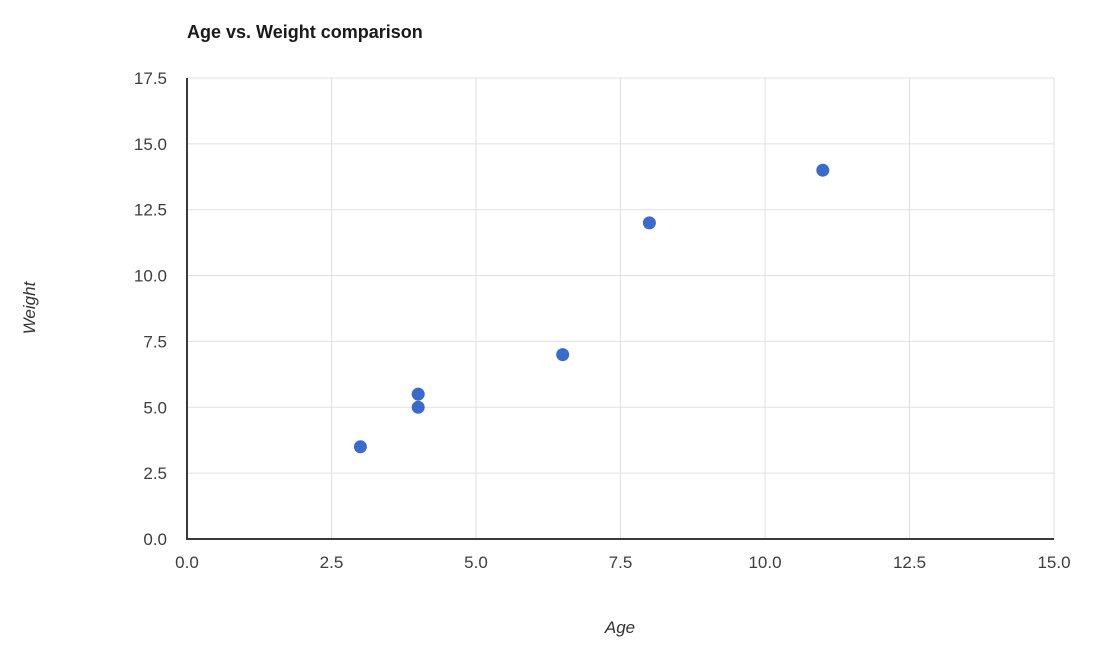 The height and width of the screenshot is (662, 1104). I want to click on x-axis-title: Age, so click(620, 627).